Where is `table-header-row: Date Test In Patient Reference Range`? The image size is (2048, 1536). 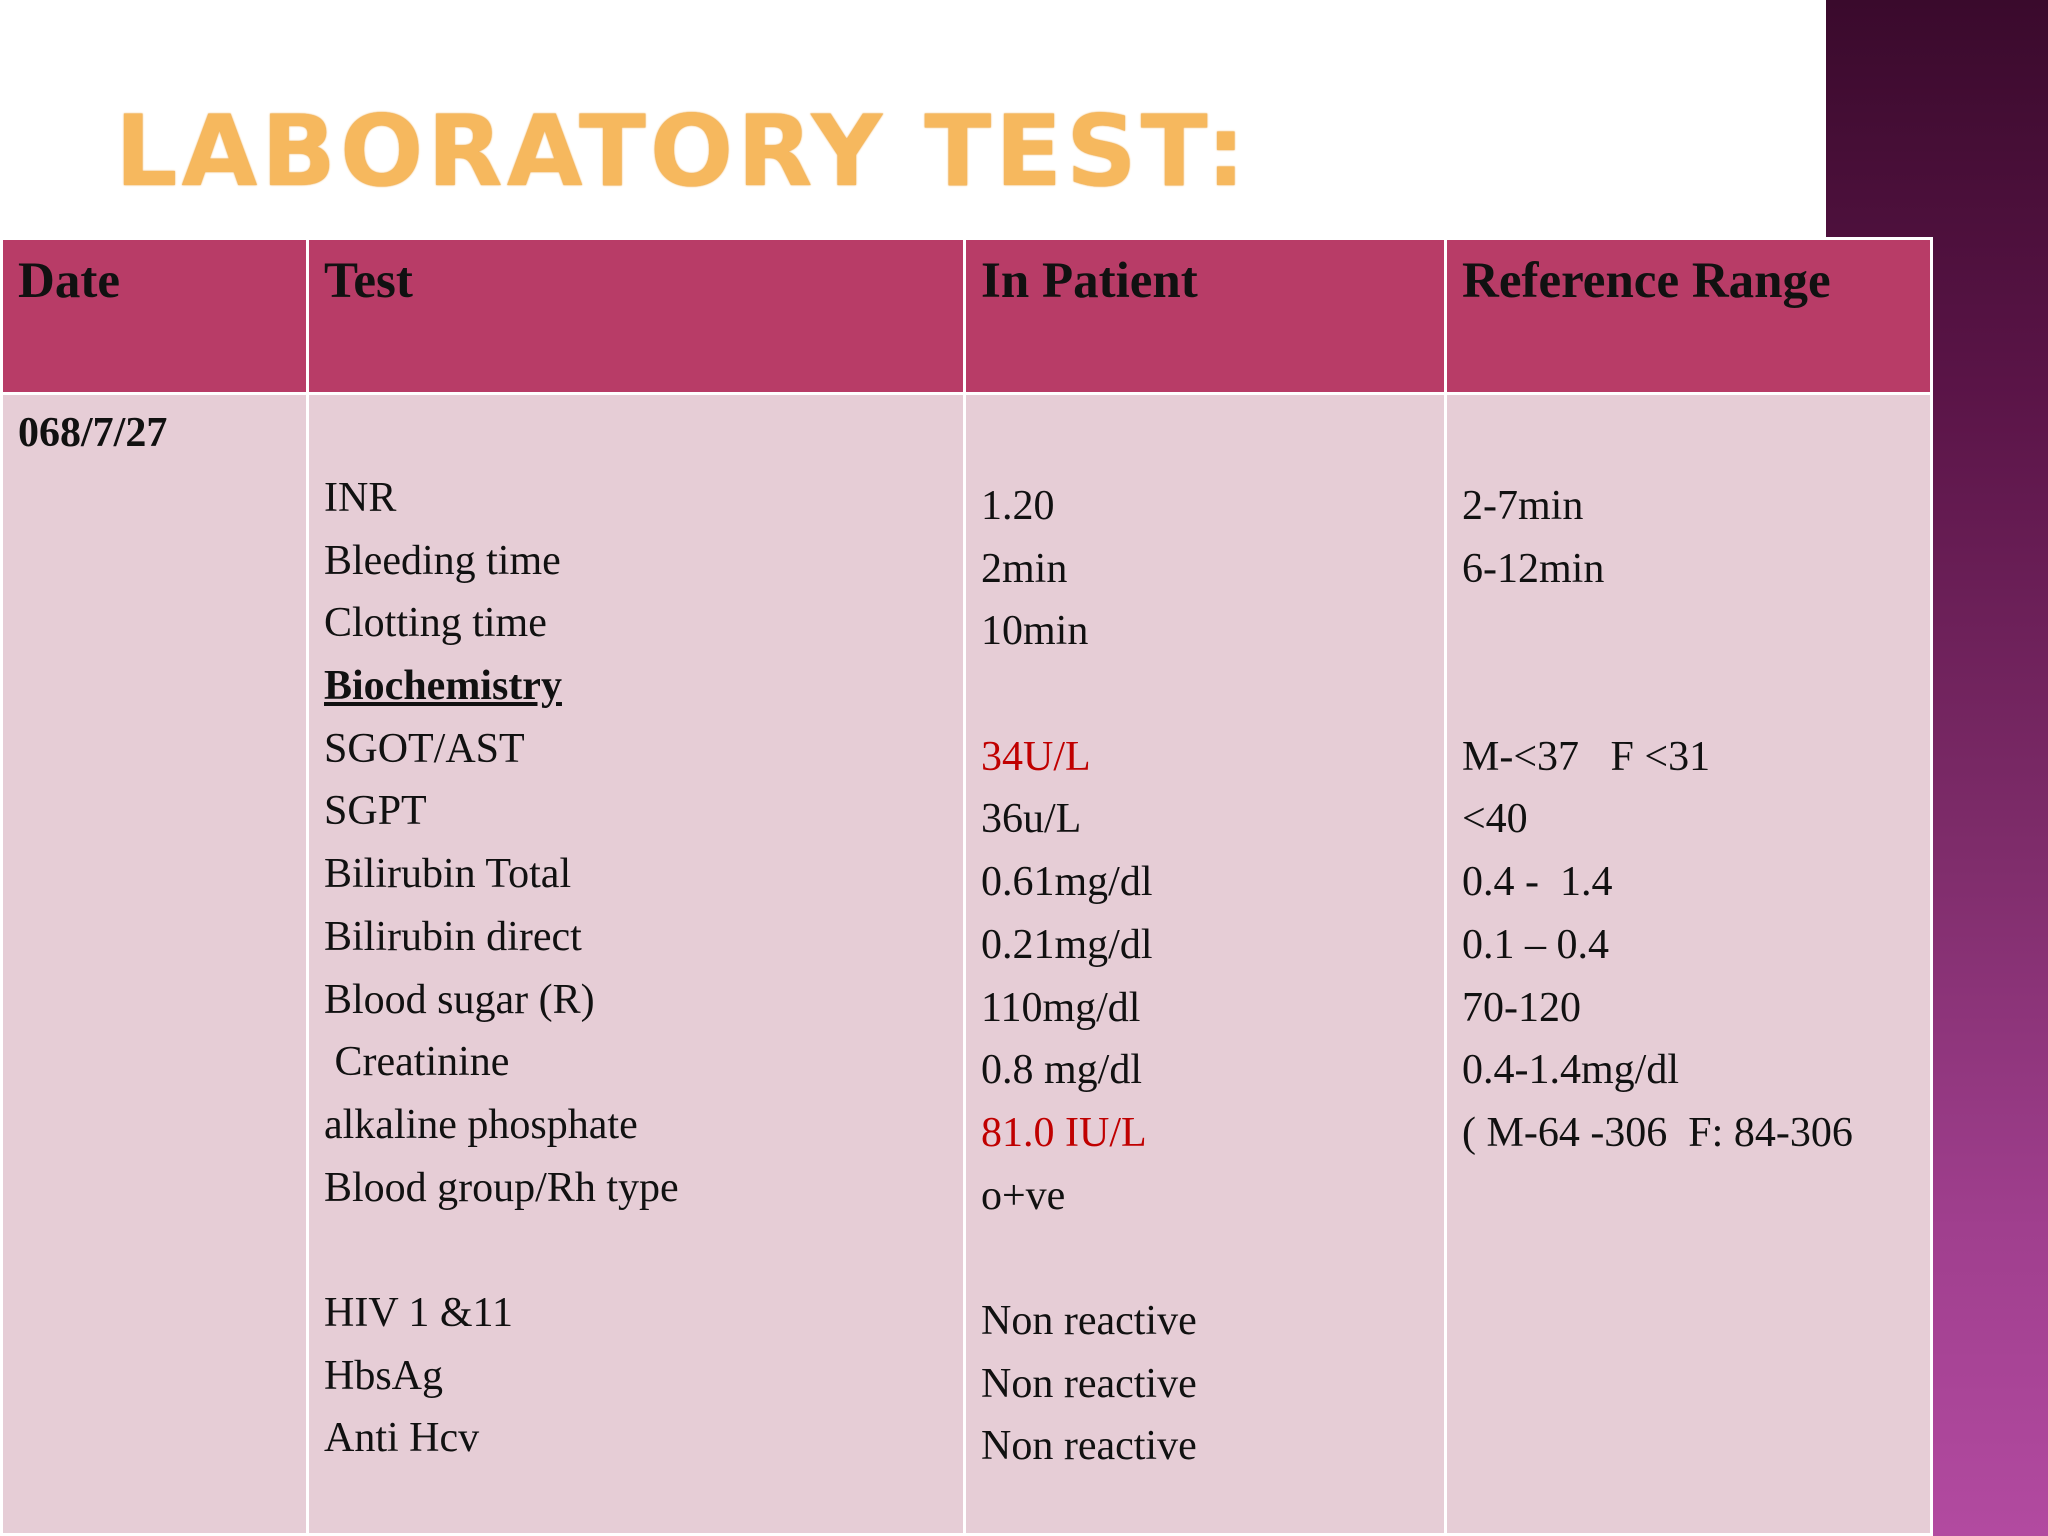 table-header-row: Date Test In Patient Reference Range is located at coordinates (966, 316).